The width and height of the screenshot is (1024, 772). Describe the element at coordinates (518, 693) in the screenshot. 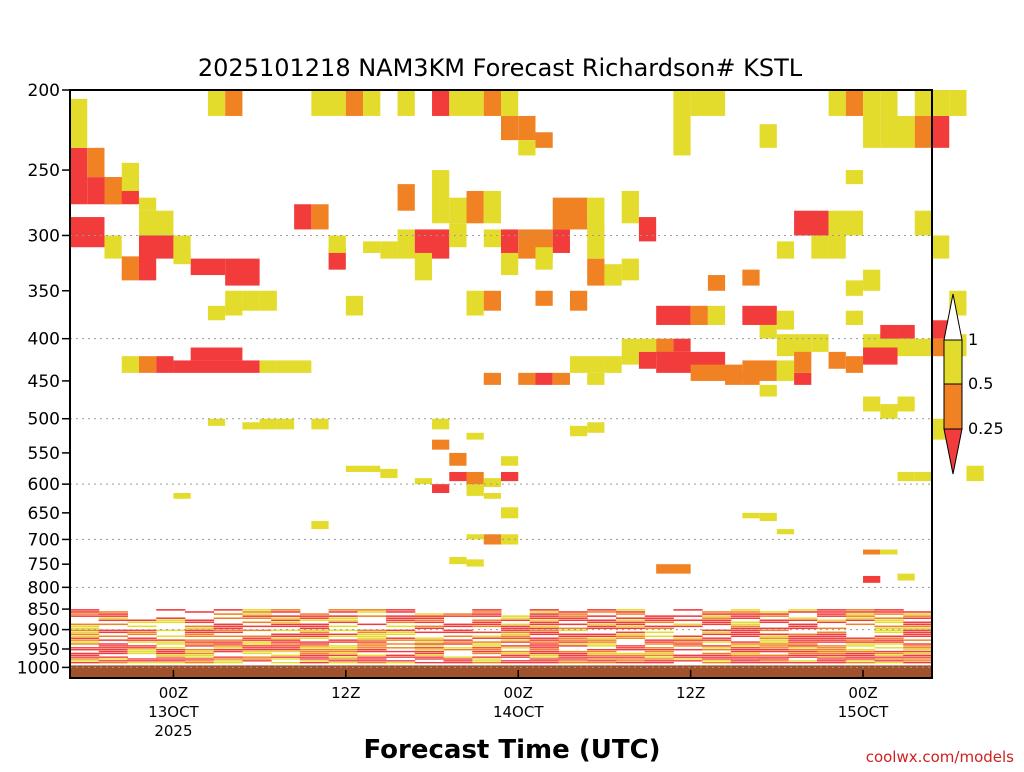

I see `x-tick-label: 00Z` at that location.